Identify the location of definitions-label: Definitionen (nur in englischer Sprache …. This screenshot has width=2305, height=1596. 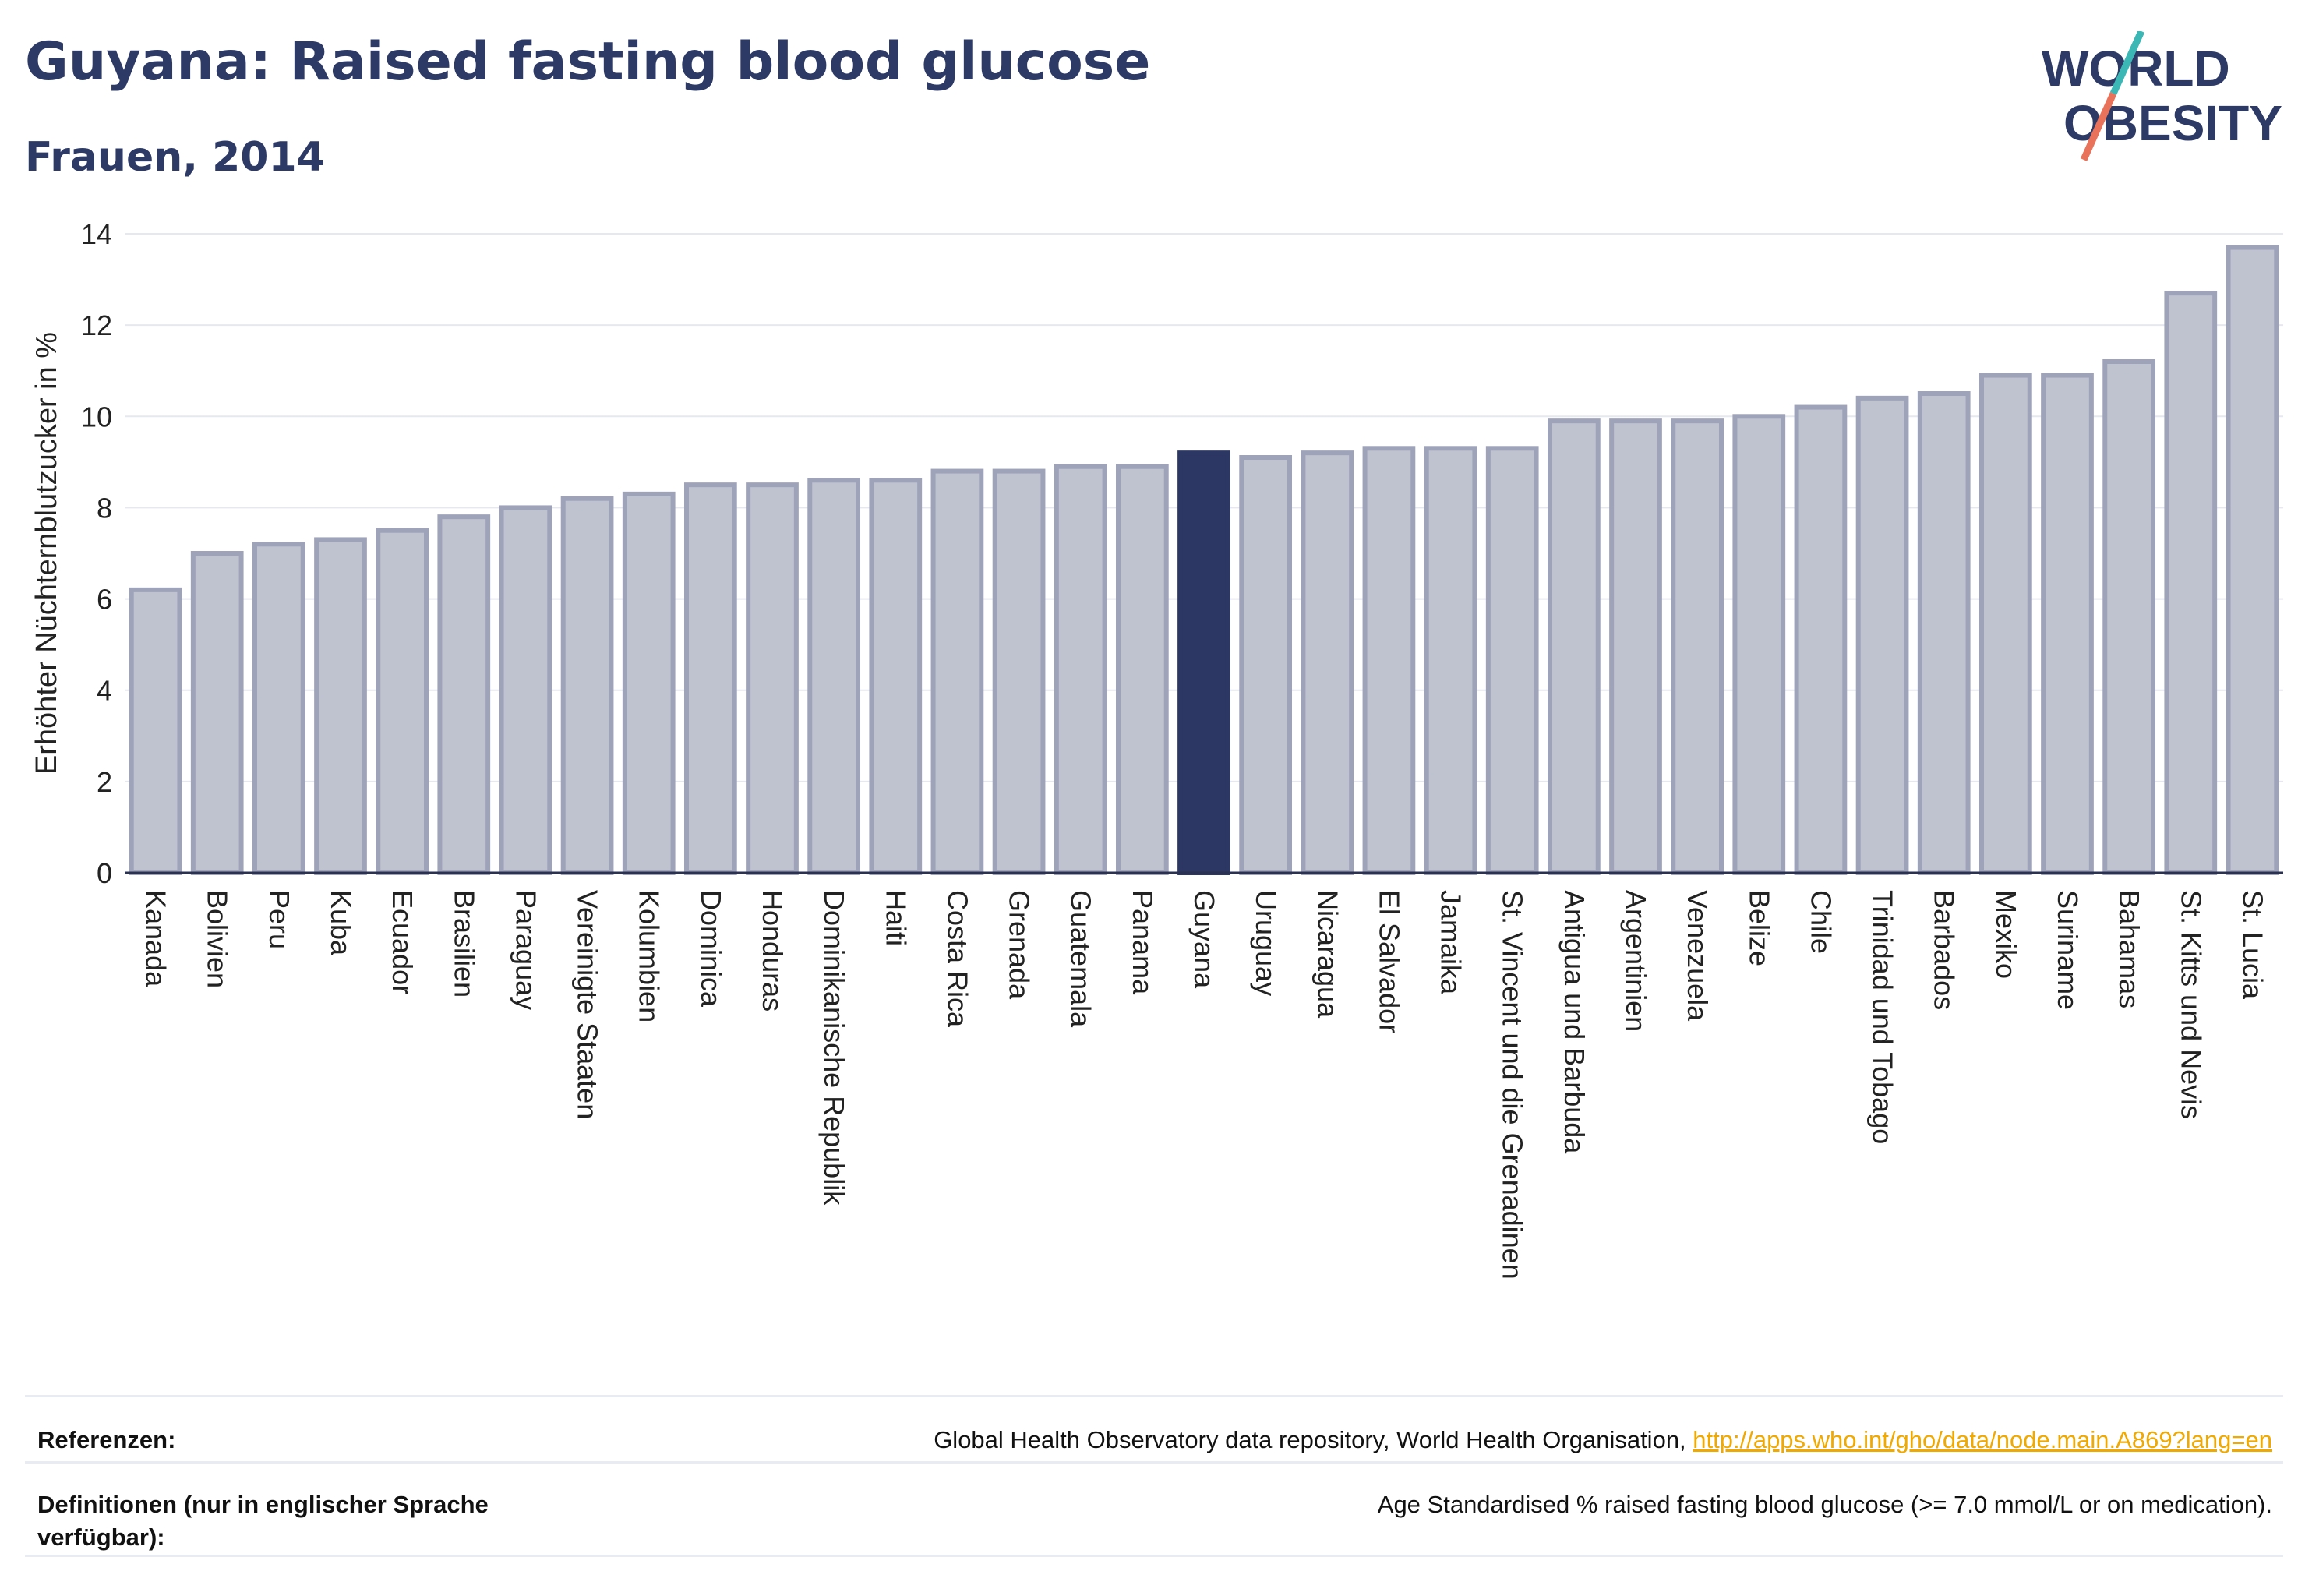
(263, 1521).